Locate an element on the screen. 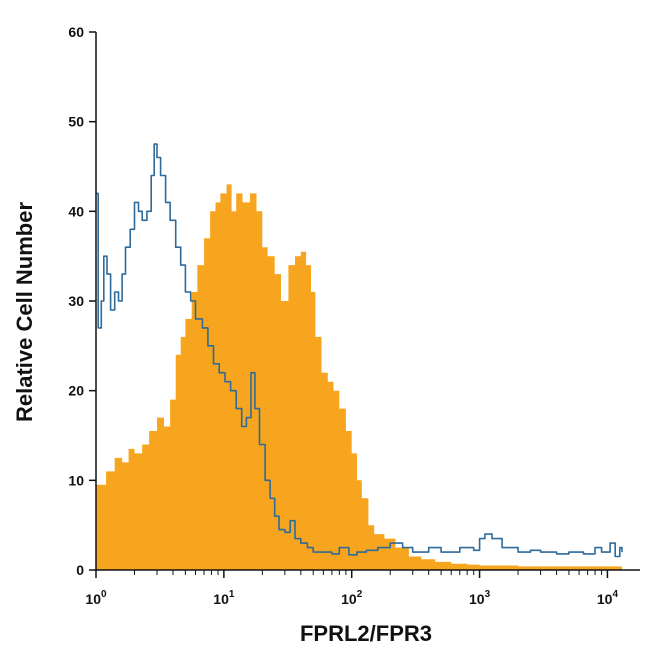 The image size is (650, 650). y-tick-label: 0 is located at coordinates (80, 570).